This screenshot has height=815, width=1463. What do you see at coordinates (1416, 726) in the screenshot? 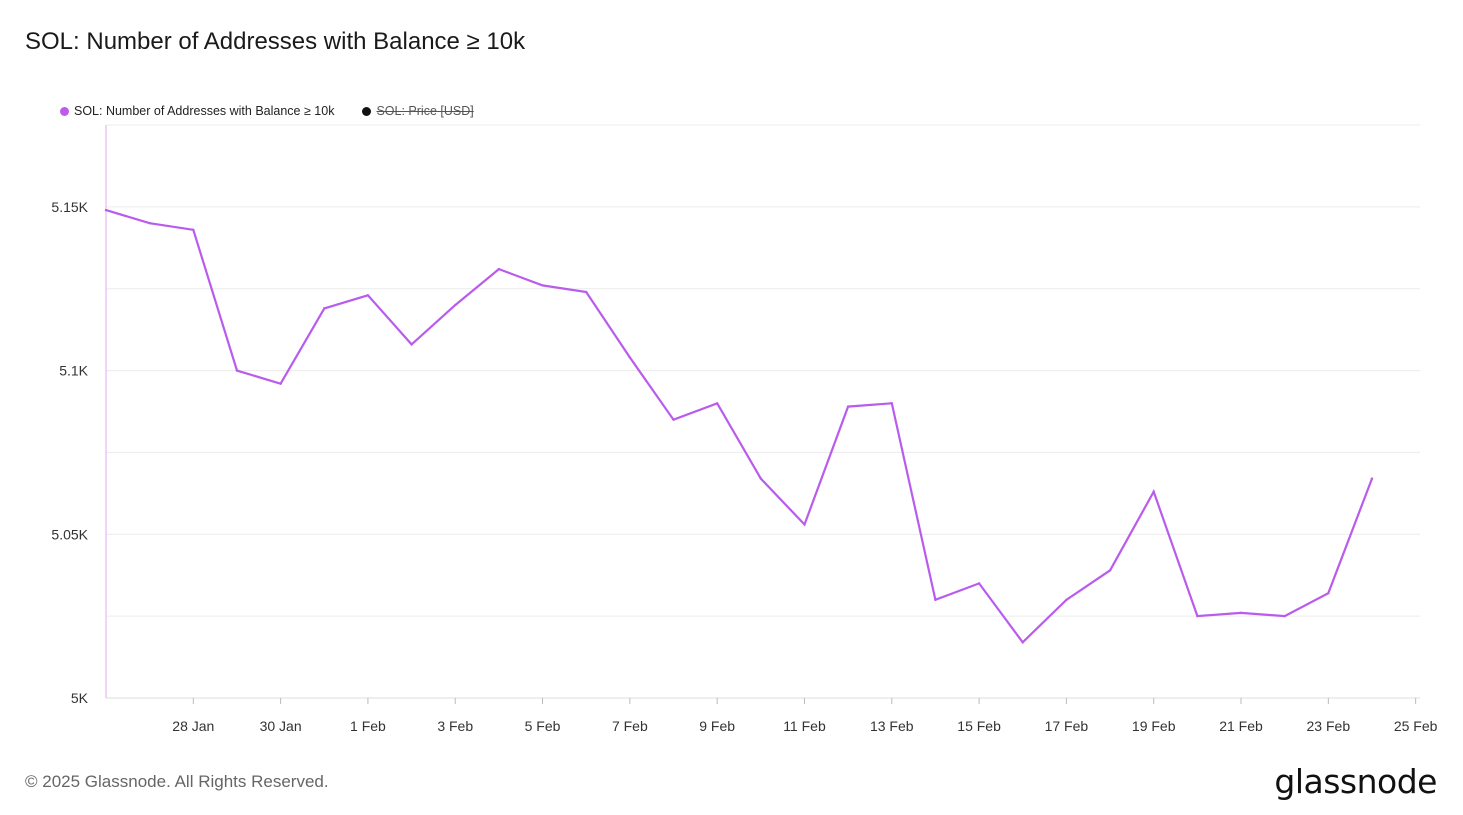
I see `x-tick-label: 25 Feb` at bounding box center [1416, 726].